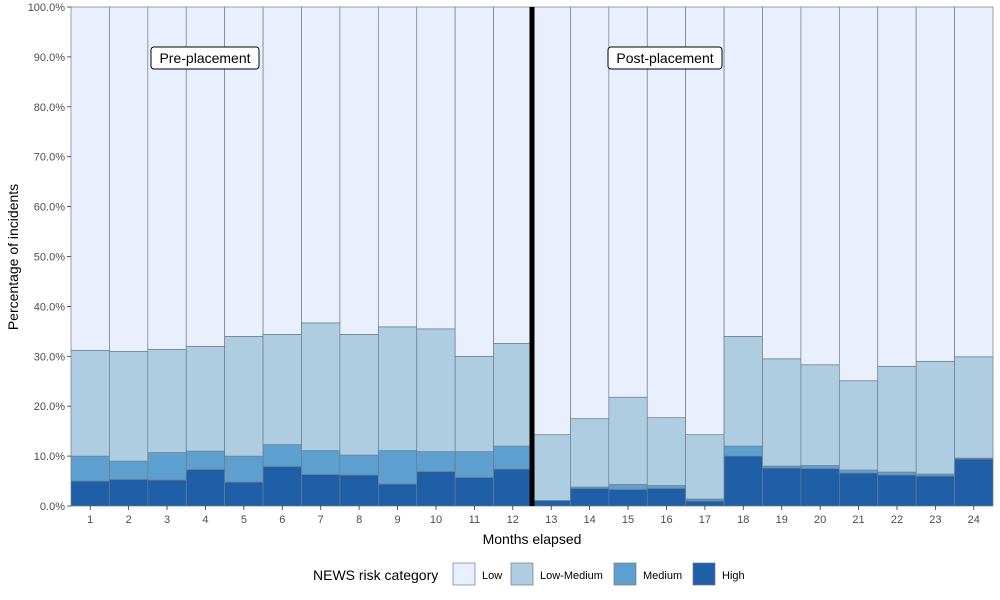 The width and height of the screenshot is (1000, 600). I want to click on x-tick-label: 11, so click(474, 520).